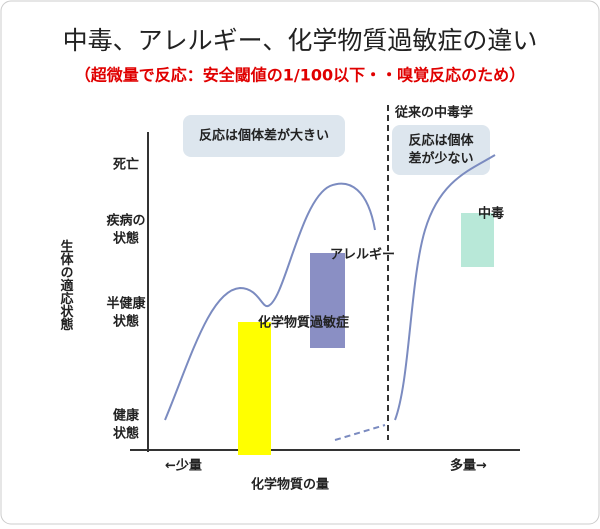  What do you see at coordinates (126, 416) in the screenshot?
I see `level-label: 健康` at bounding box center [126, 416].